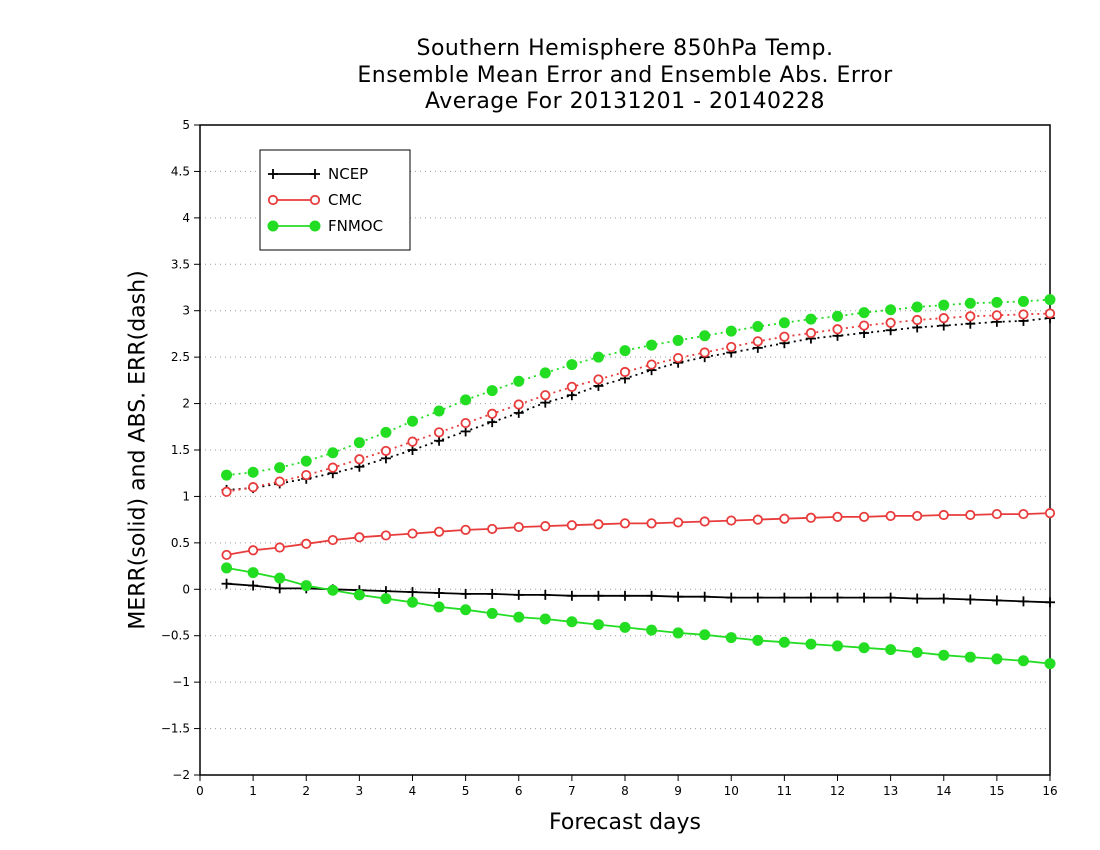 This screenshot has height=850, width=1100. What do you see at coordinates (186, 311) in the screenshot?
I see `y-tick-label: 3` at bounding box center [186, 311].